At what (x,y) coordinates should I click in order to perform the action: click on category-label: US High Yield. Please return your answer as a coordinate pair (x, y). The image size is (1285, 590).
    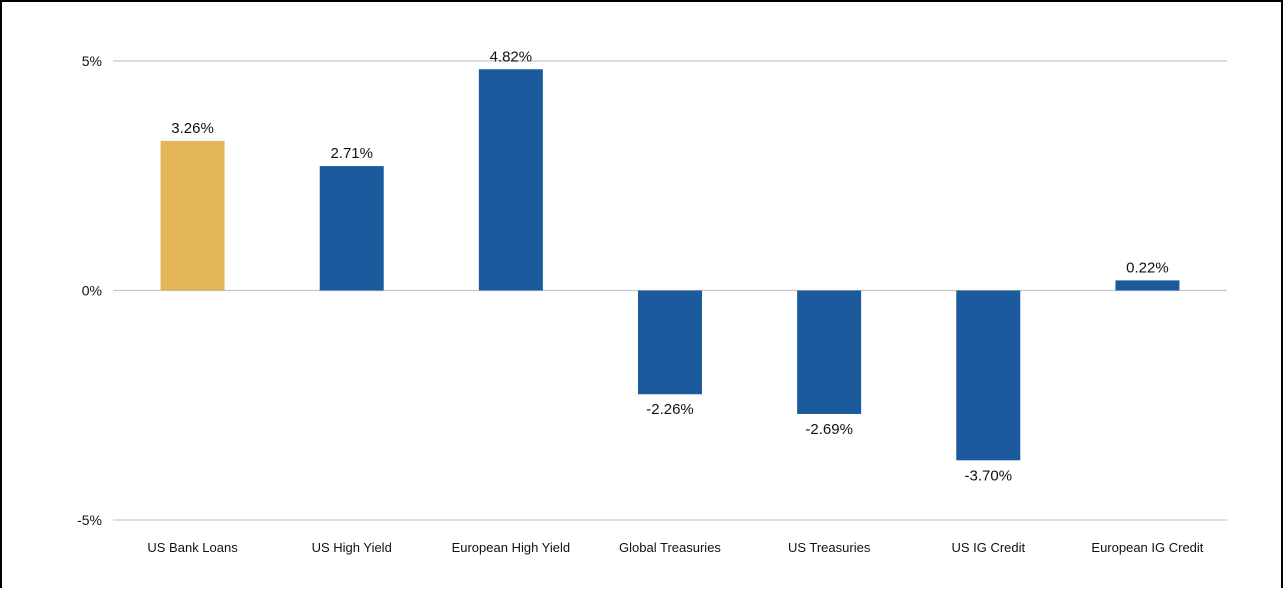
    Looking at the image, I should click on (352, 547).